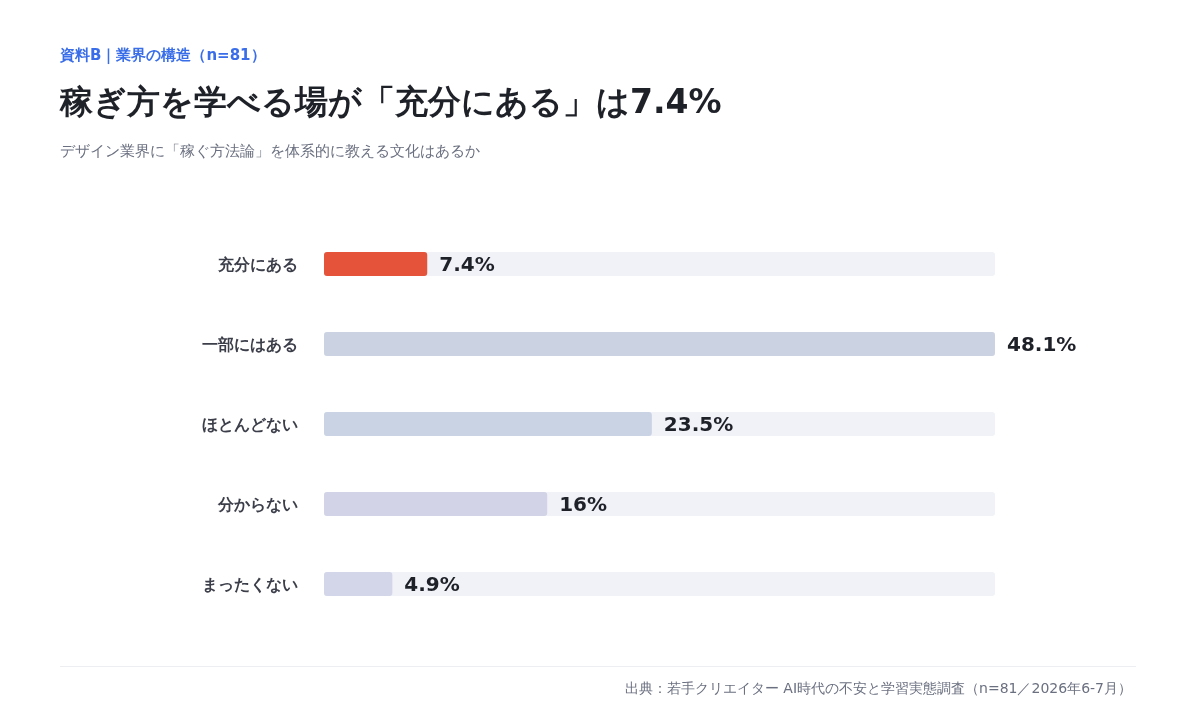 The image size is (1200, 720). I want to click on source-note: 出典：若手クリエイター AI時代の不安と学習実態調査（n=81／2026年6-7月）, so click(878, 689).